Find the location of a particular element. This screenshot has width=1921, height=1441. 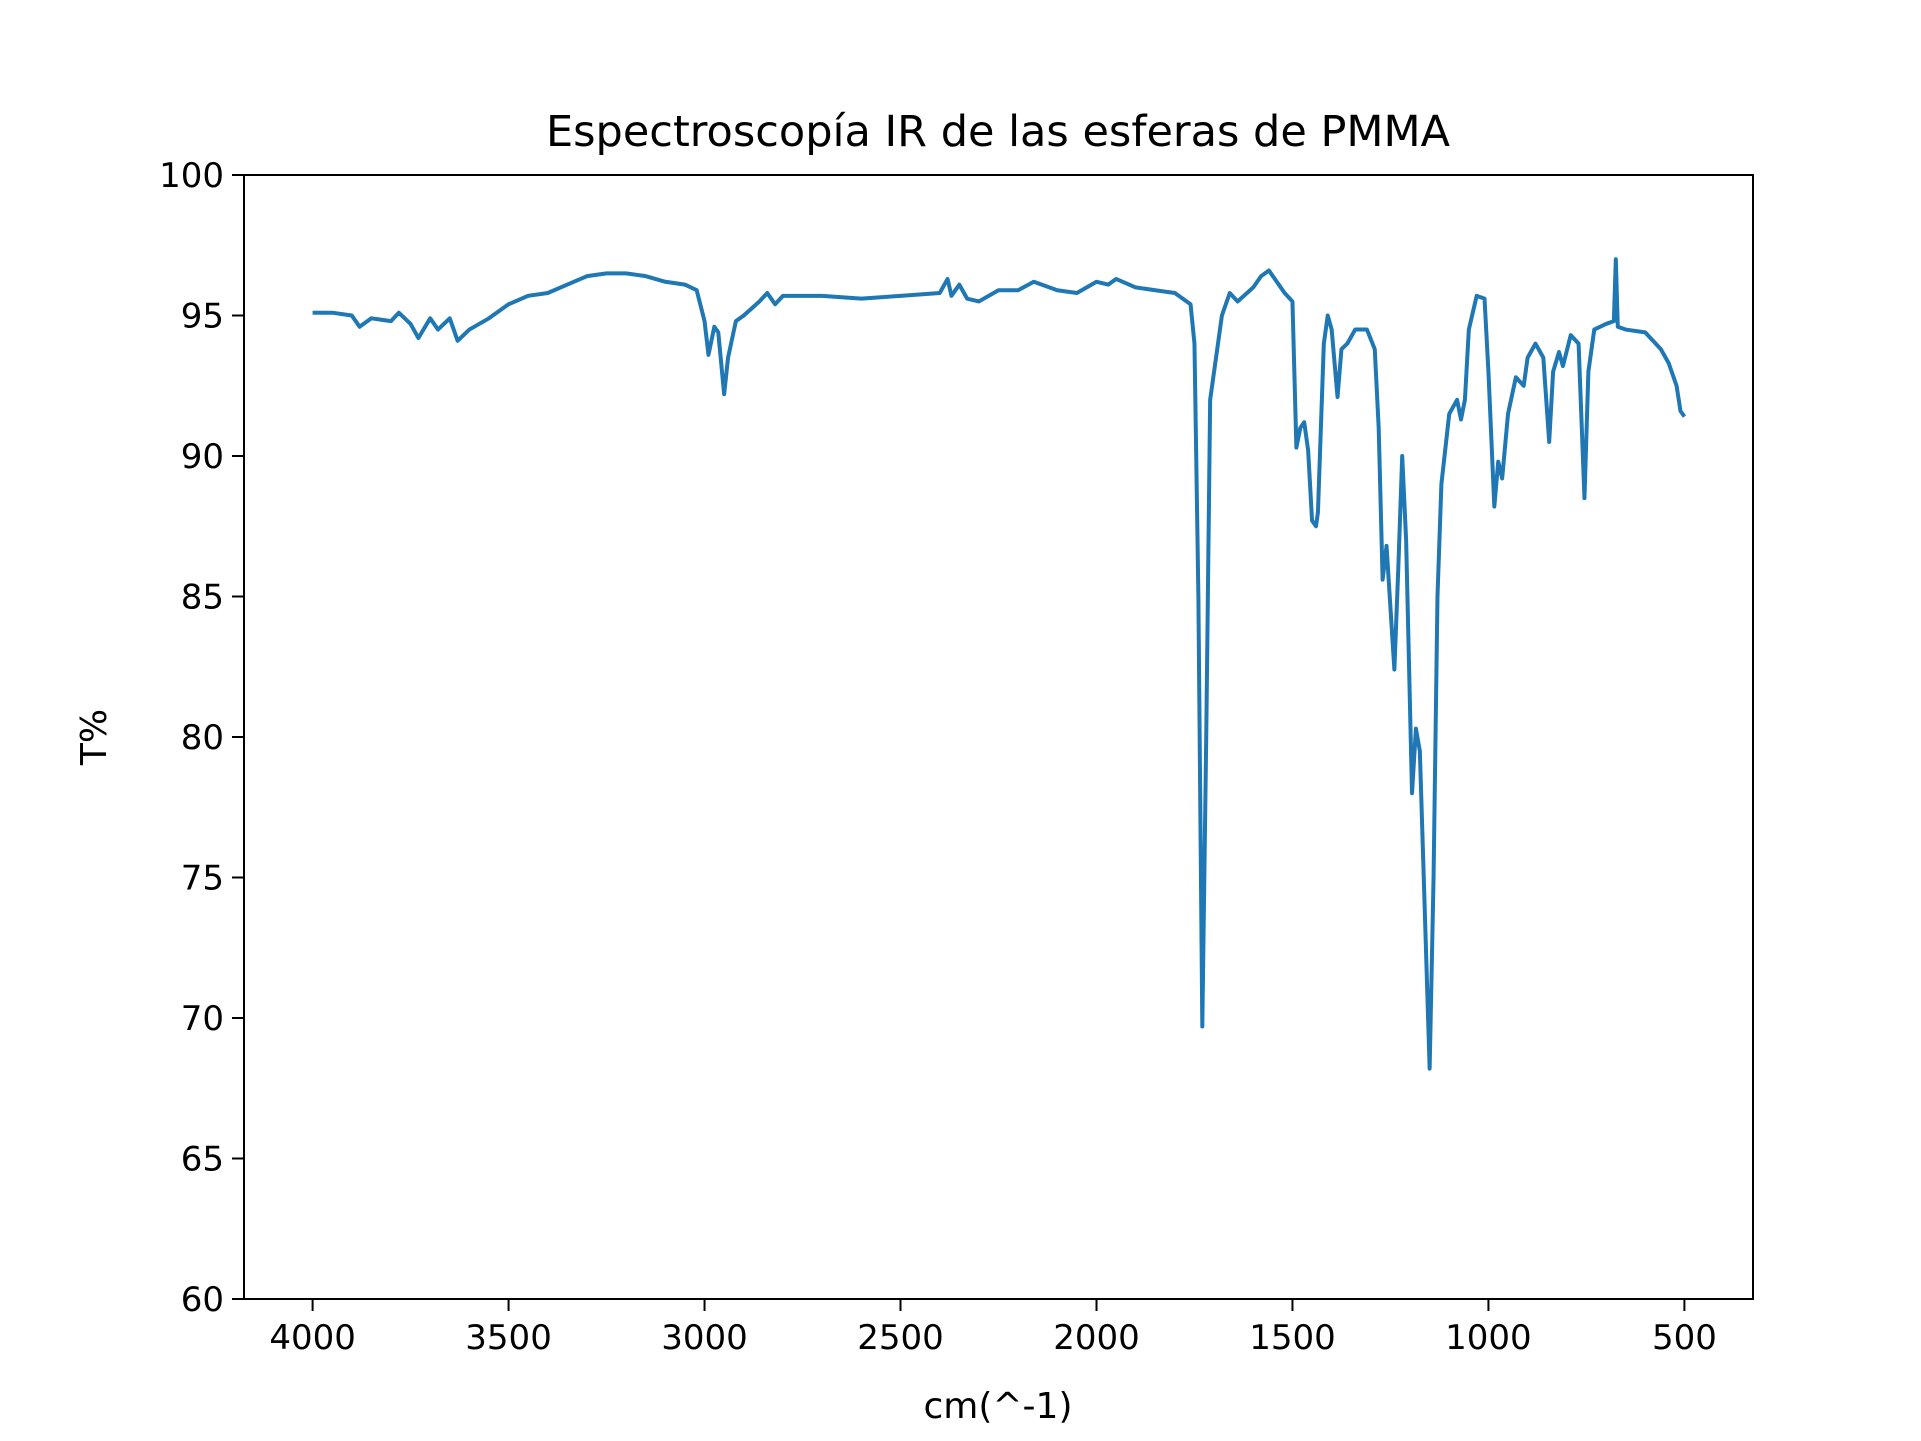

y-tick-label: 85 is located at coordinates (202, 598).